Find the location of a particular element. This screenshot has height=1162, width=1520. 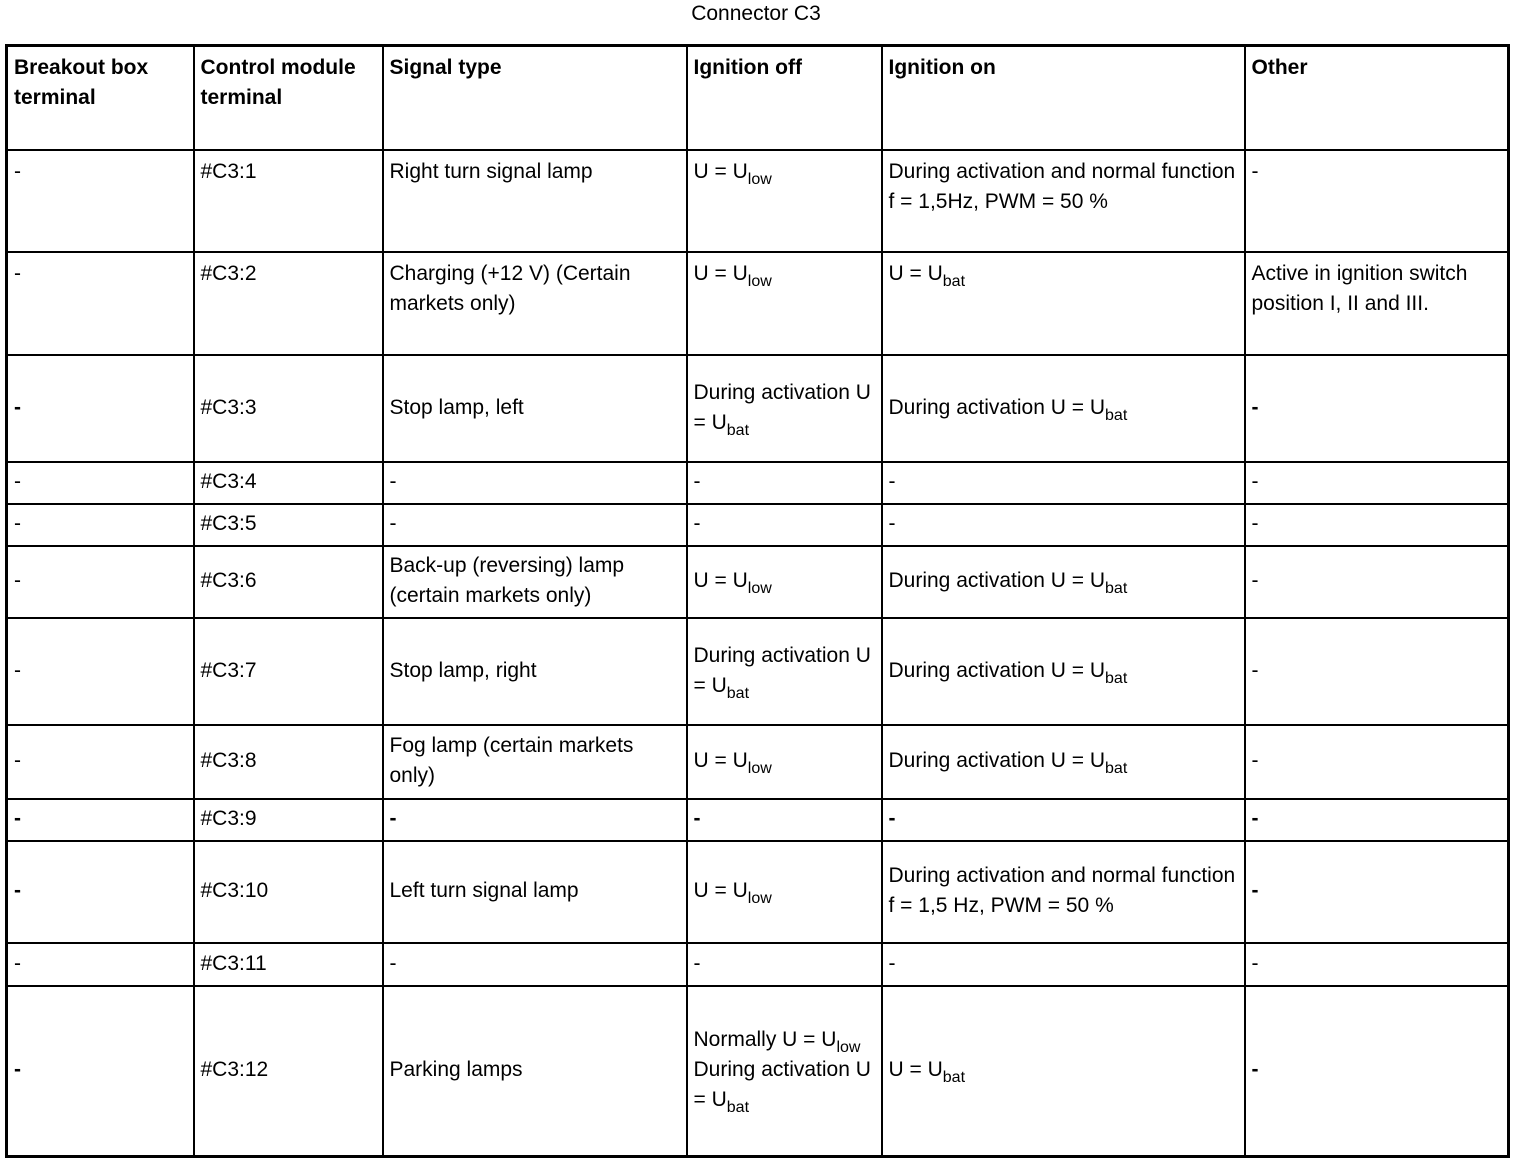

cell-text: #C3:7 is located at coordinates (228, 670).